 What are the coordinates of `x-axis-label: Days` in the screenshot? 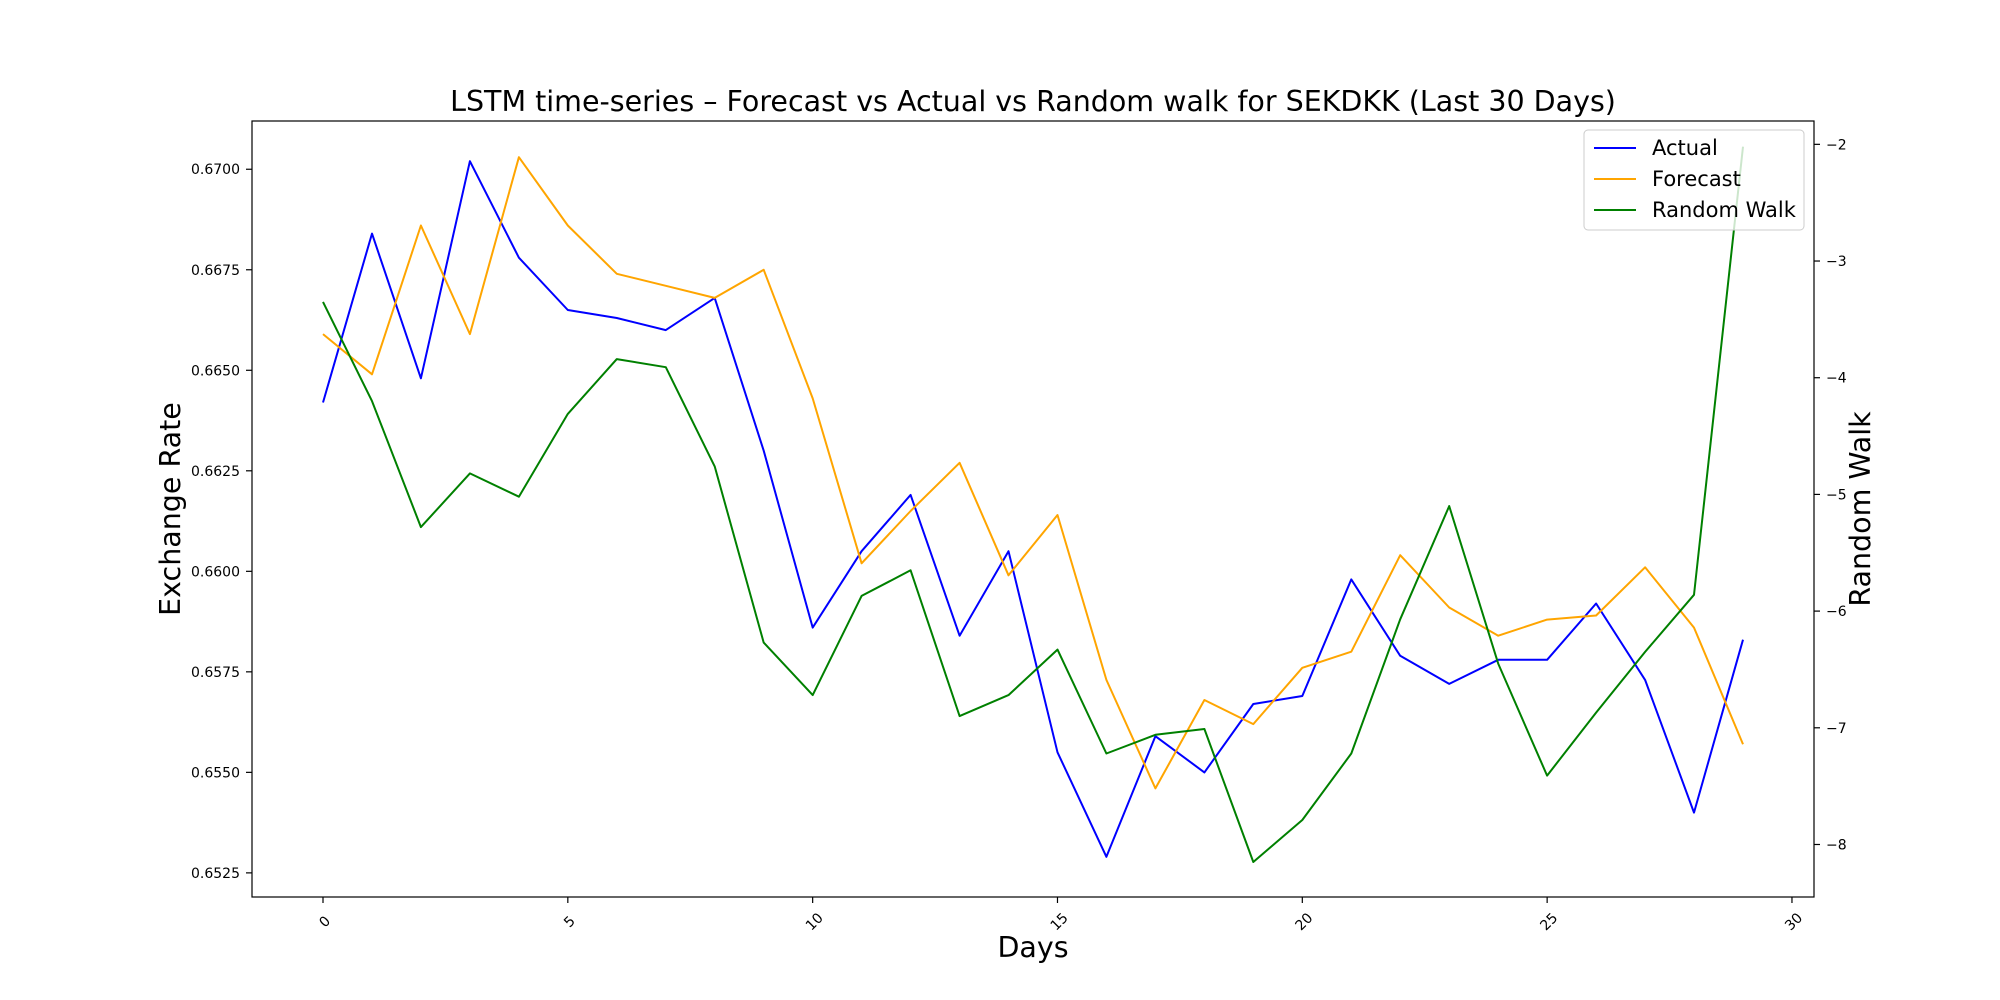 It's located at (1032, 947).